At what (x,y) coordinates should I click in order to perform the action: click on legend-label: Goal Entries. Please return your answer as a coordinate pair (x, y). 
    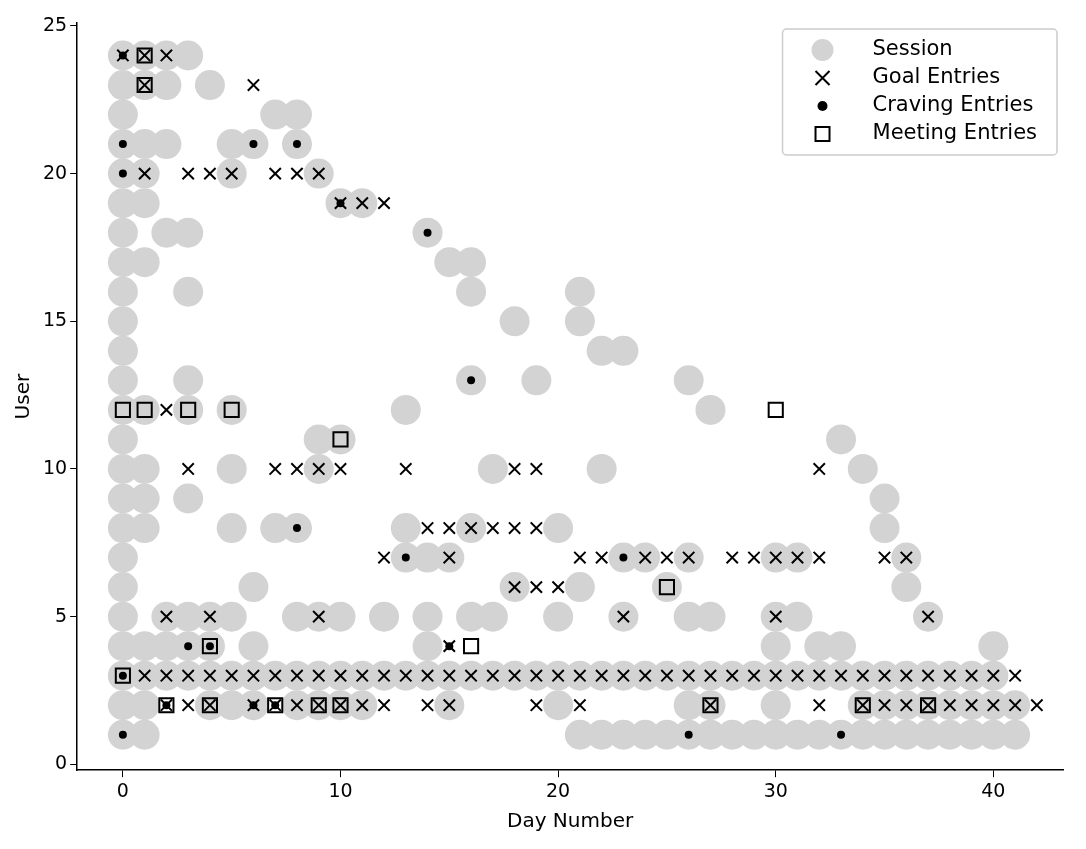
    Looking at the image, I should click on (936, 76).